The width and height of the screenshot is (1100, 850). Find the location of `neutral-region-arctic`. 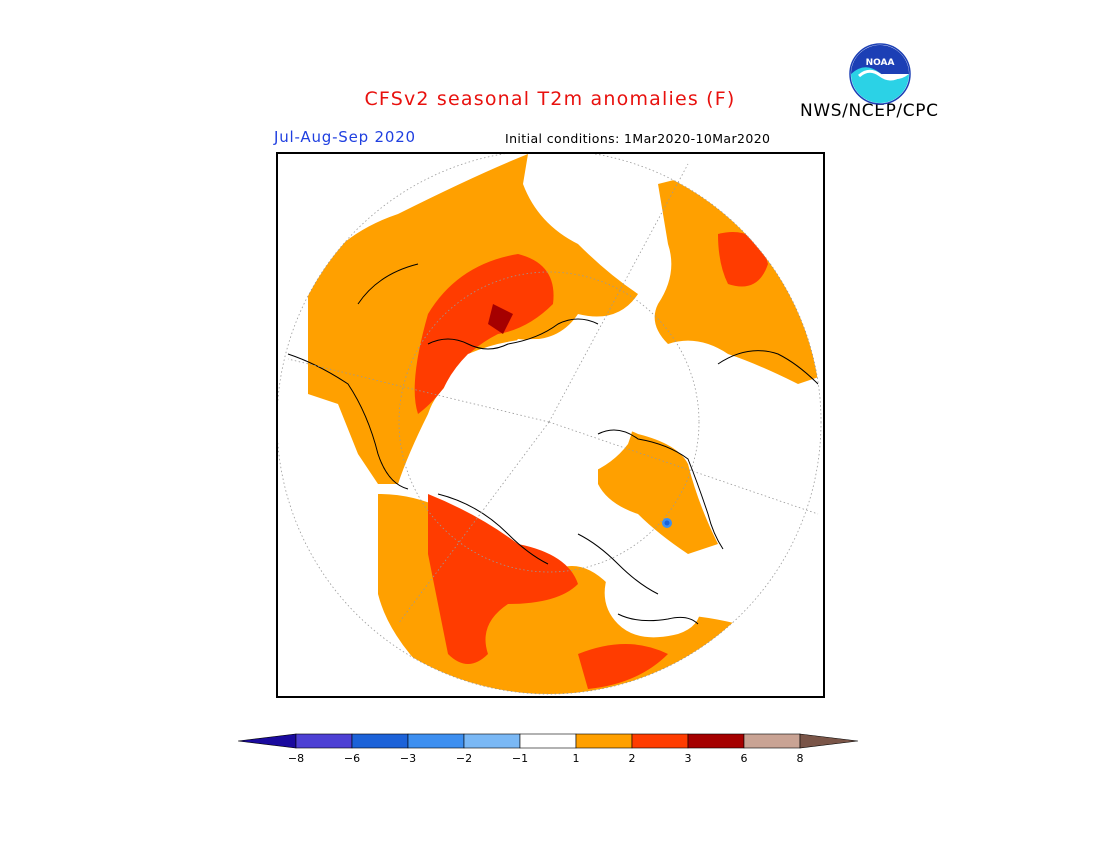

neutral-region-arctic is located at coordinates (535, 411).